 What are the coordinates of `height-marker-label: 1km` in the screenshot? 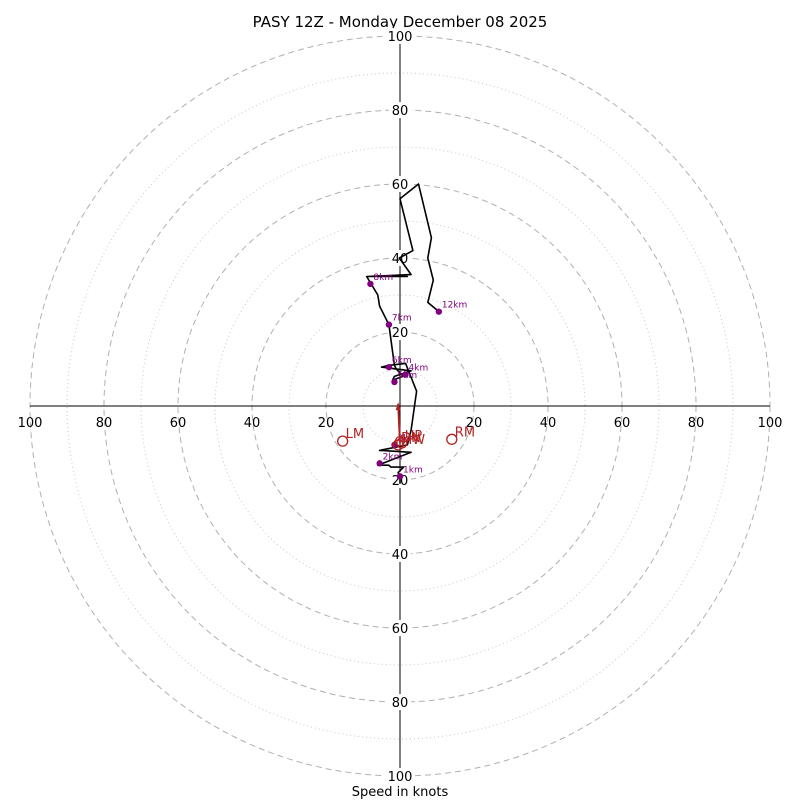 It's located at (413, 470).